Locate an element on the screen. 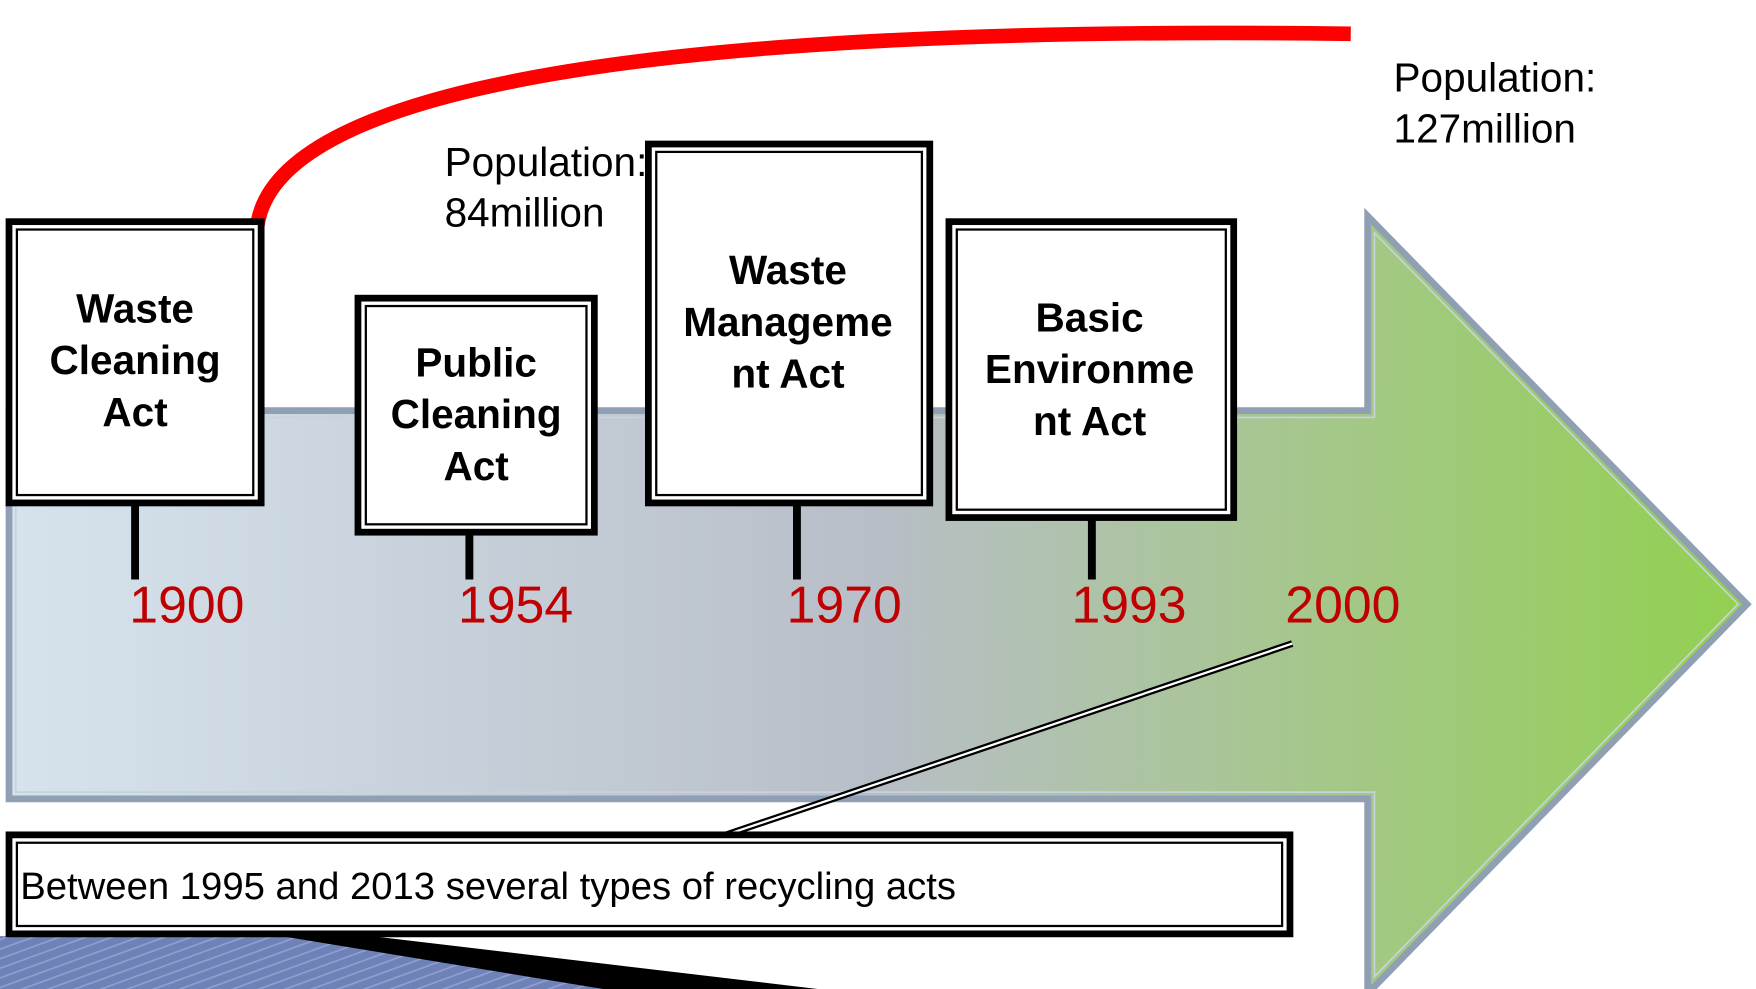 The image size is (1756, 989). act-box: Basic Environme nt Act is located at coordinates (1091, 369).